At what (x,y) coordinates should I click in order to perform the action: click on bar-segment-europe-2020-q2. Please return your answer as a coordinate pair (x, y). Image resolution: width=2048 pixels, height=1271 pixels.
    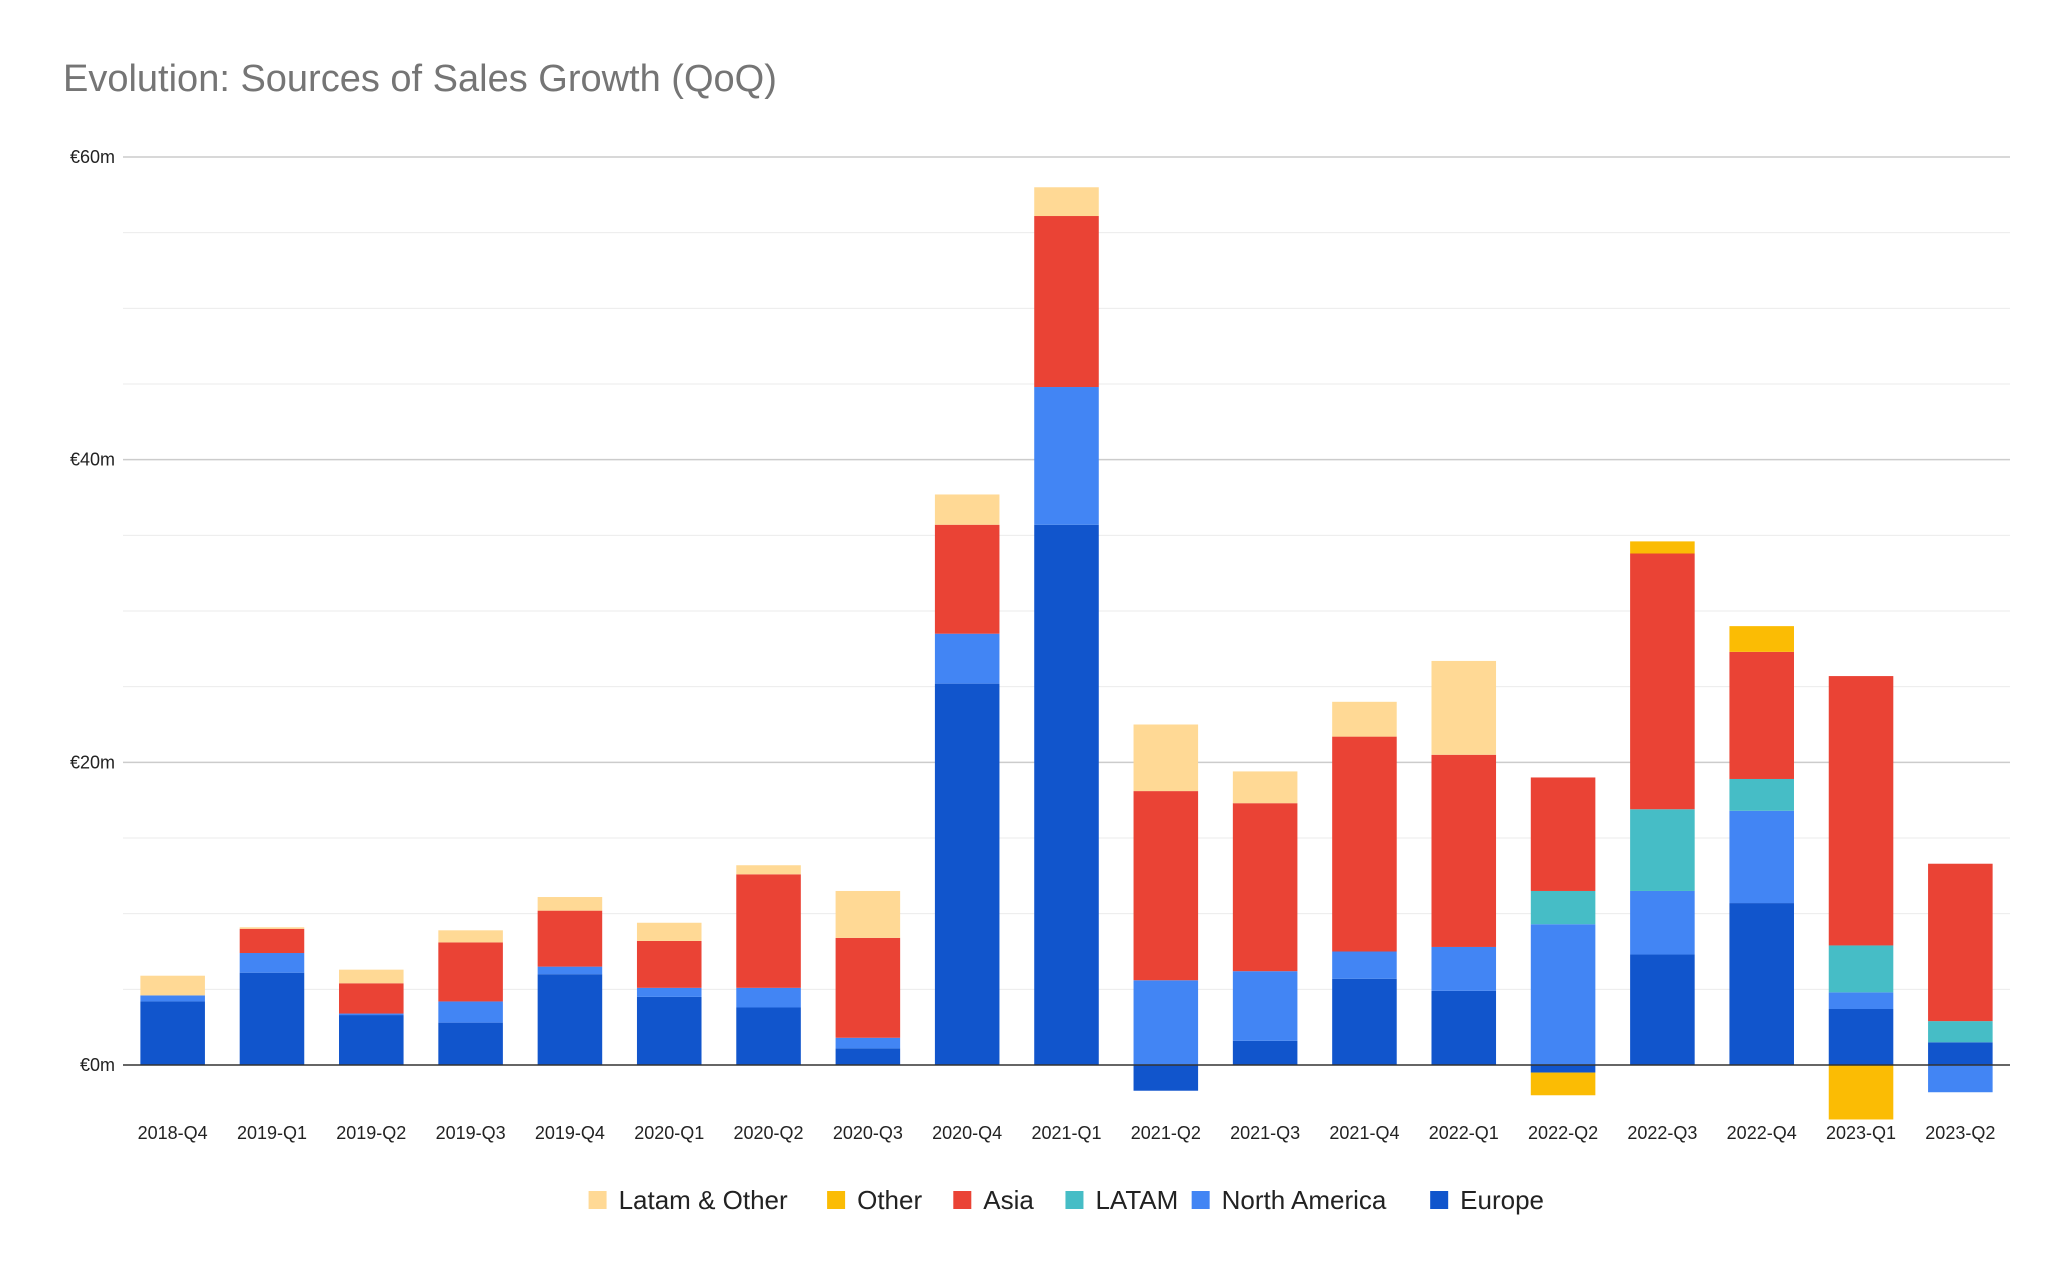
    Looking at the image, I should click on (768, 1036).